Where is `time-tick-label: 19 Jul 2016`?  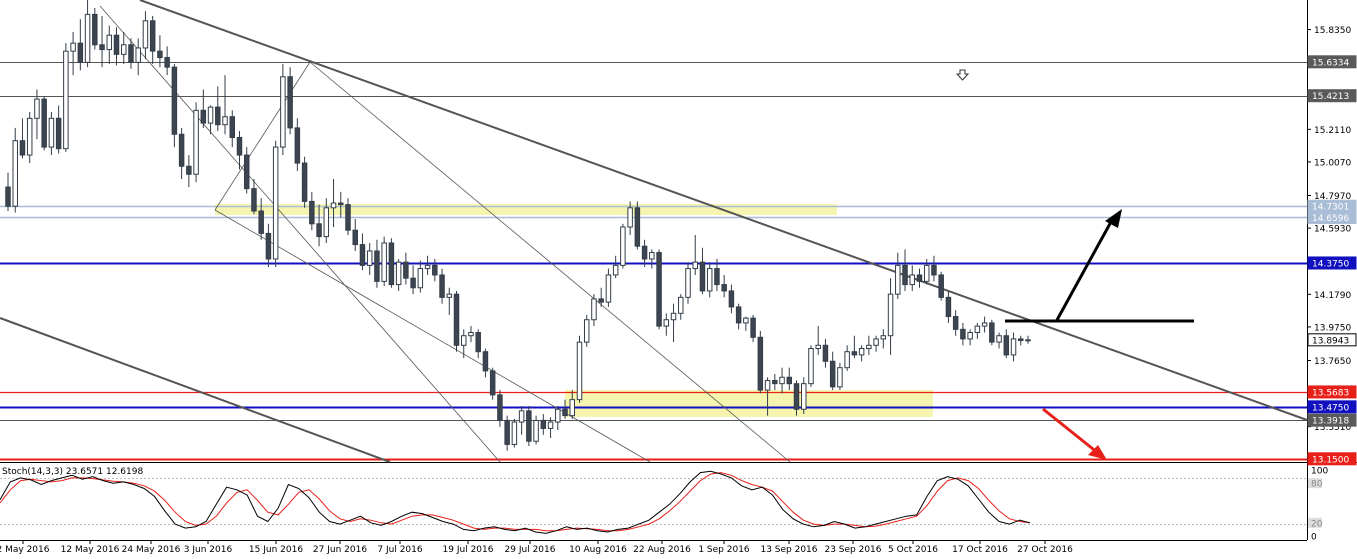 time-tick-label: 19 Jul 2016 is located at coordinates (468, 550).